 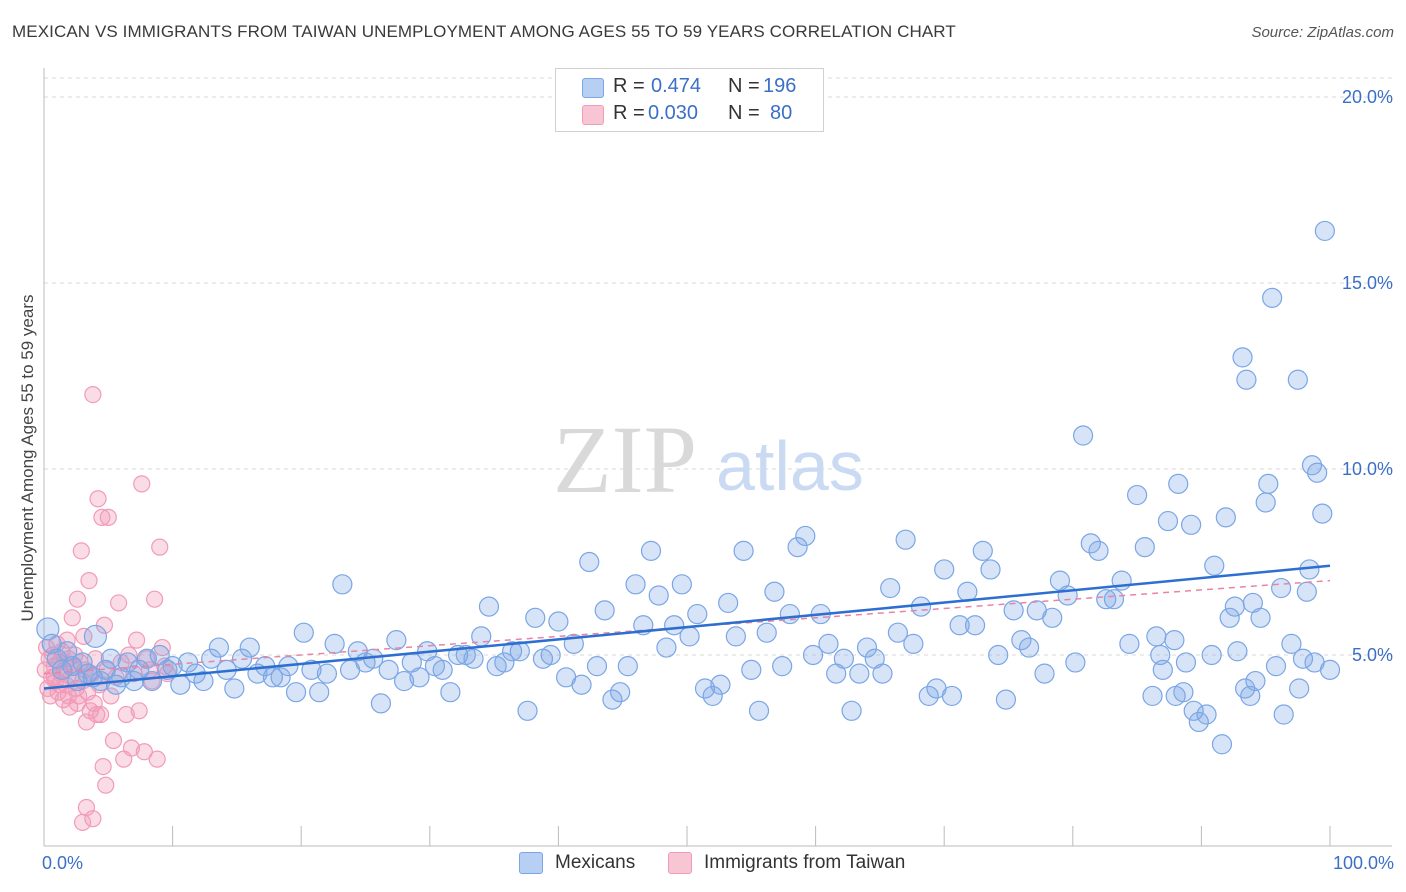 I want to click on source-label: Source: ZipAtlas.com, so click(x=1322, y=32).